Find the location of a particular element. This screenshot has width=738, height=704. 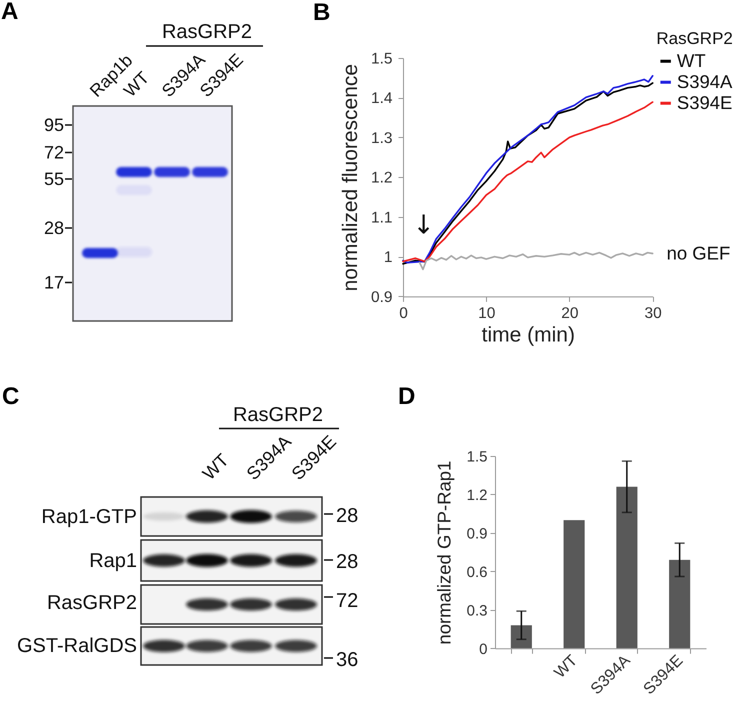

y-tick-label: 1.3 is located at coordinates (381, 138).